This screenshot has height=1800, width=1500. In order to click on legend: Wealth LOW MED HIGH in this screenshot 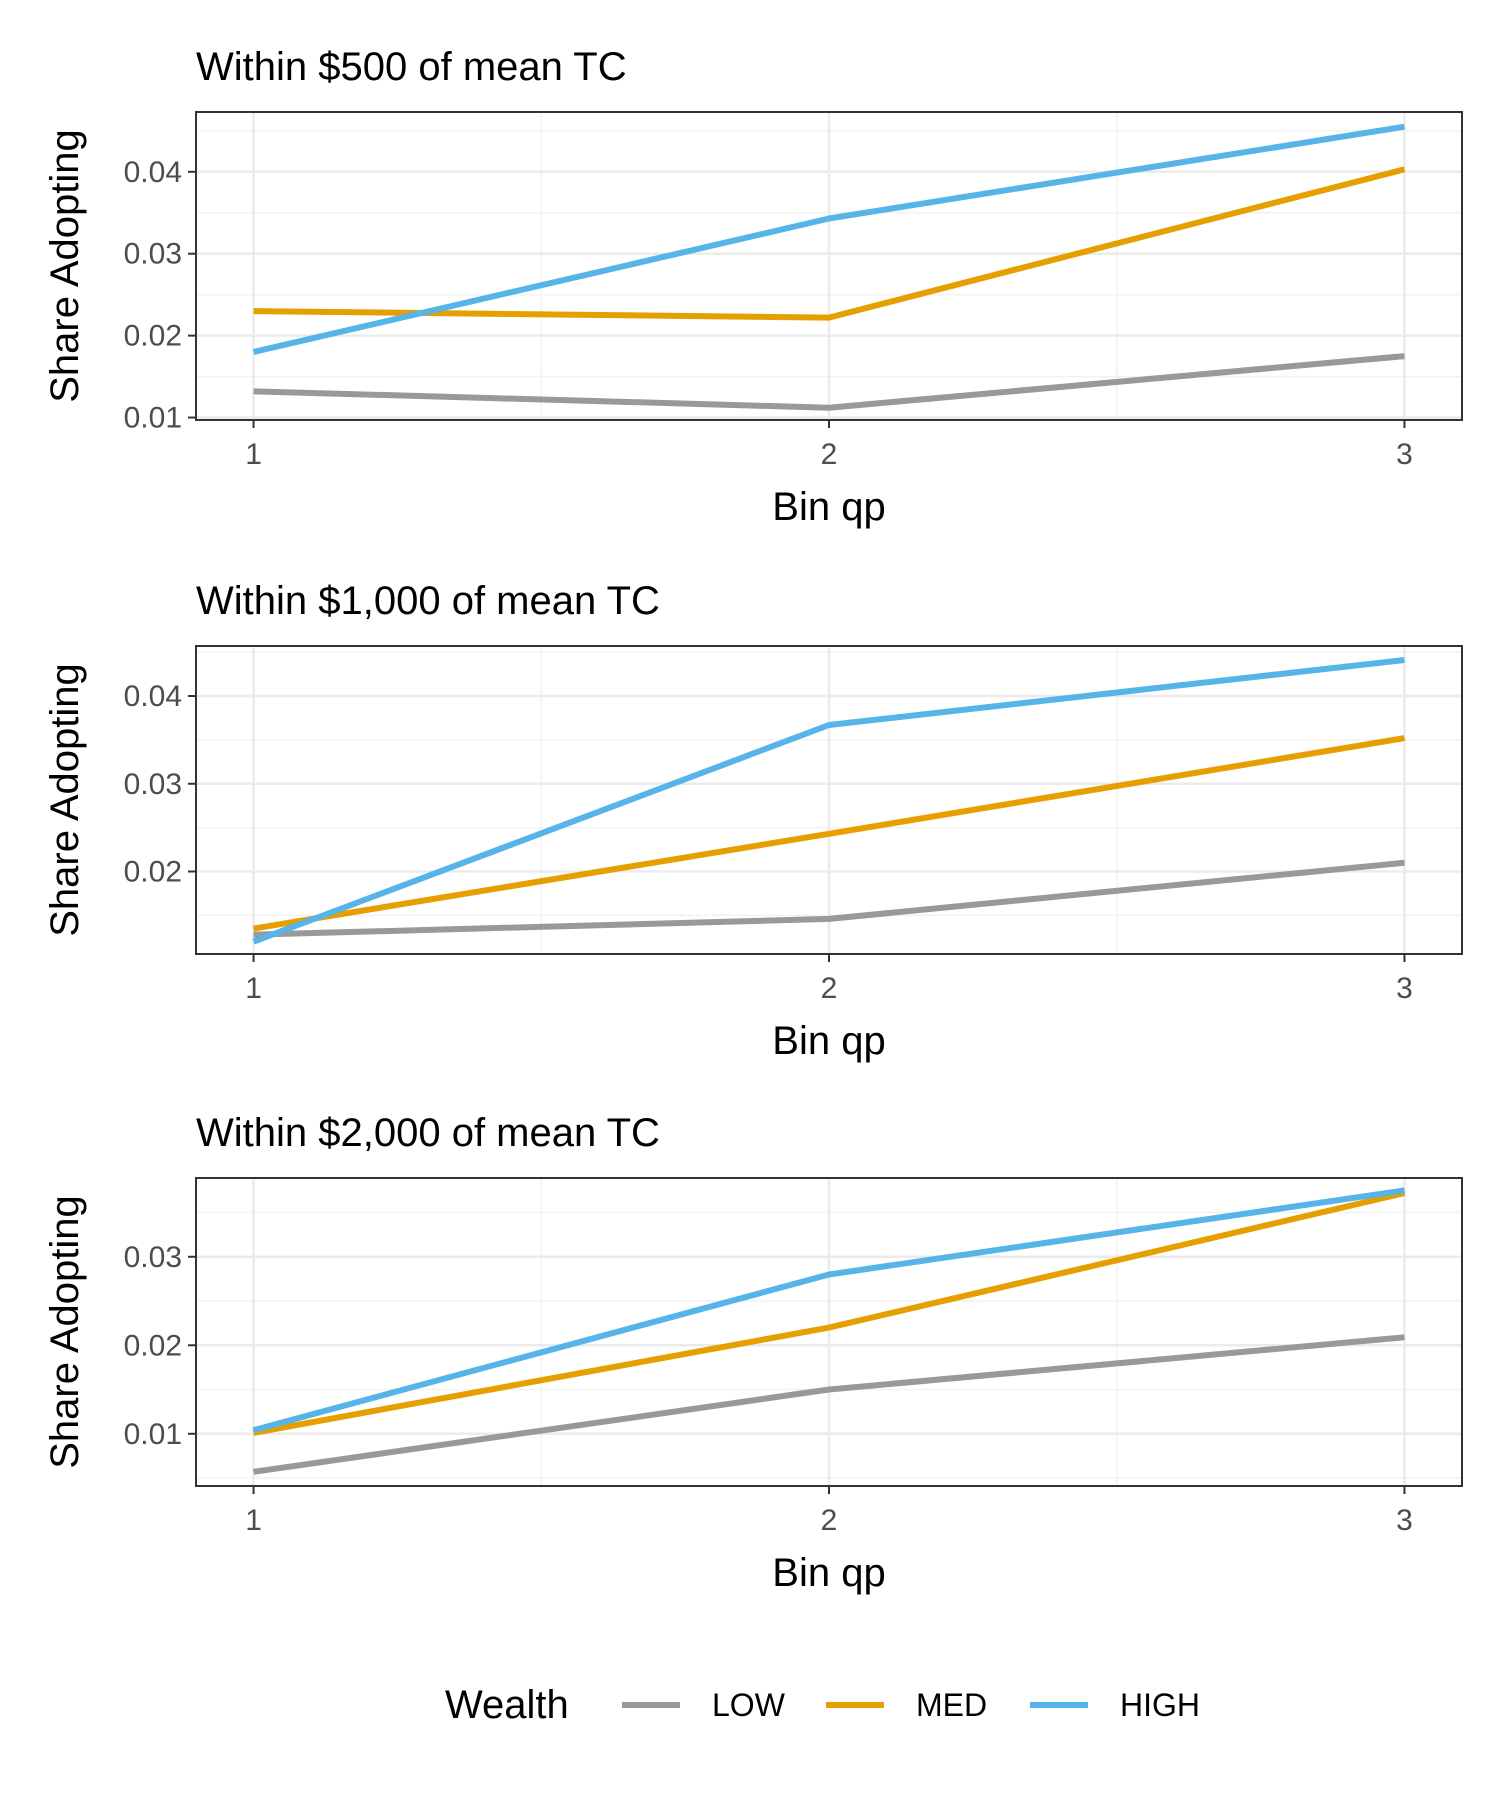, I will do `click(822, 1705)`.